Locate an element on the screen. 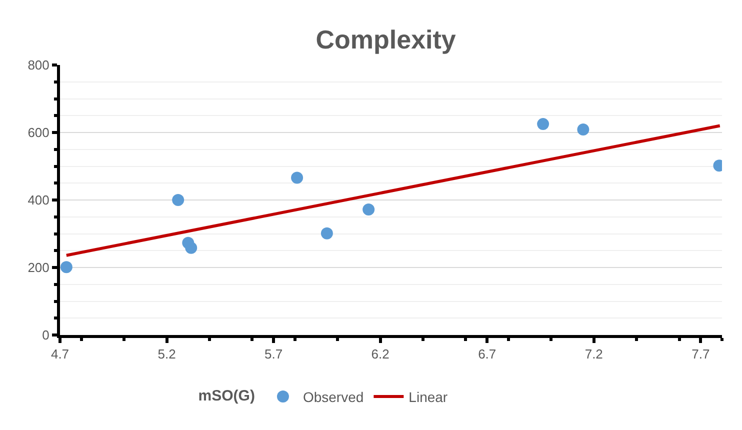  legend-title: mSO(G) is located at coordinates (226, 395).